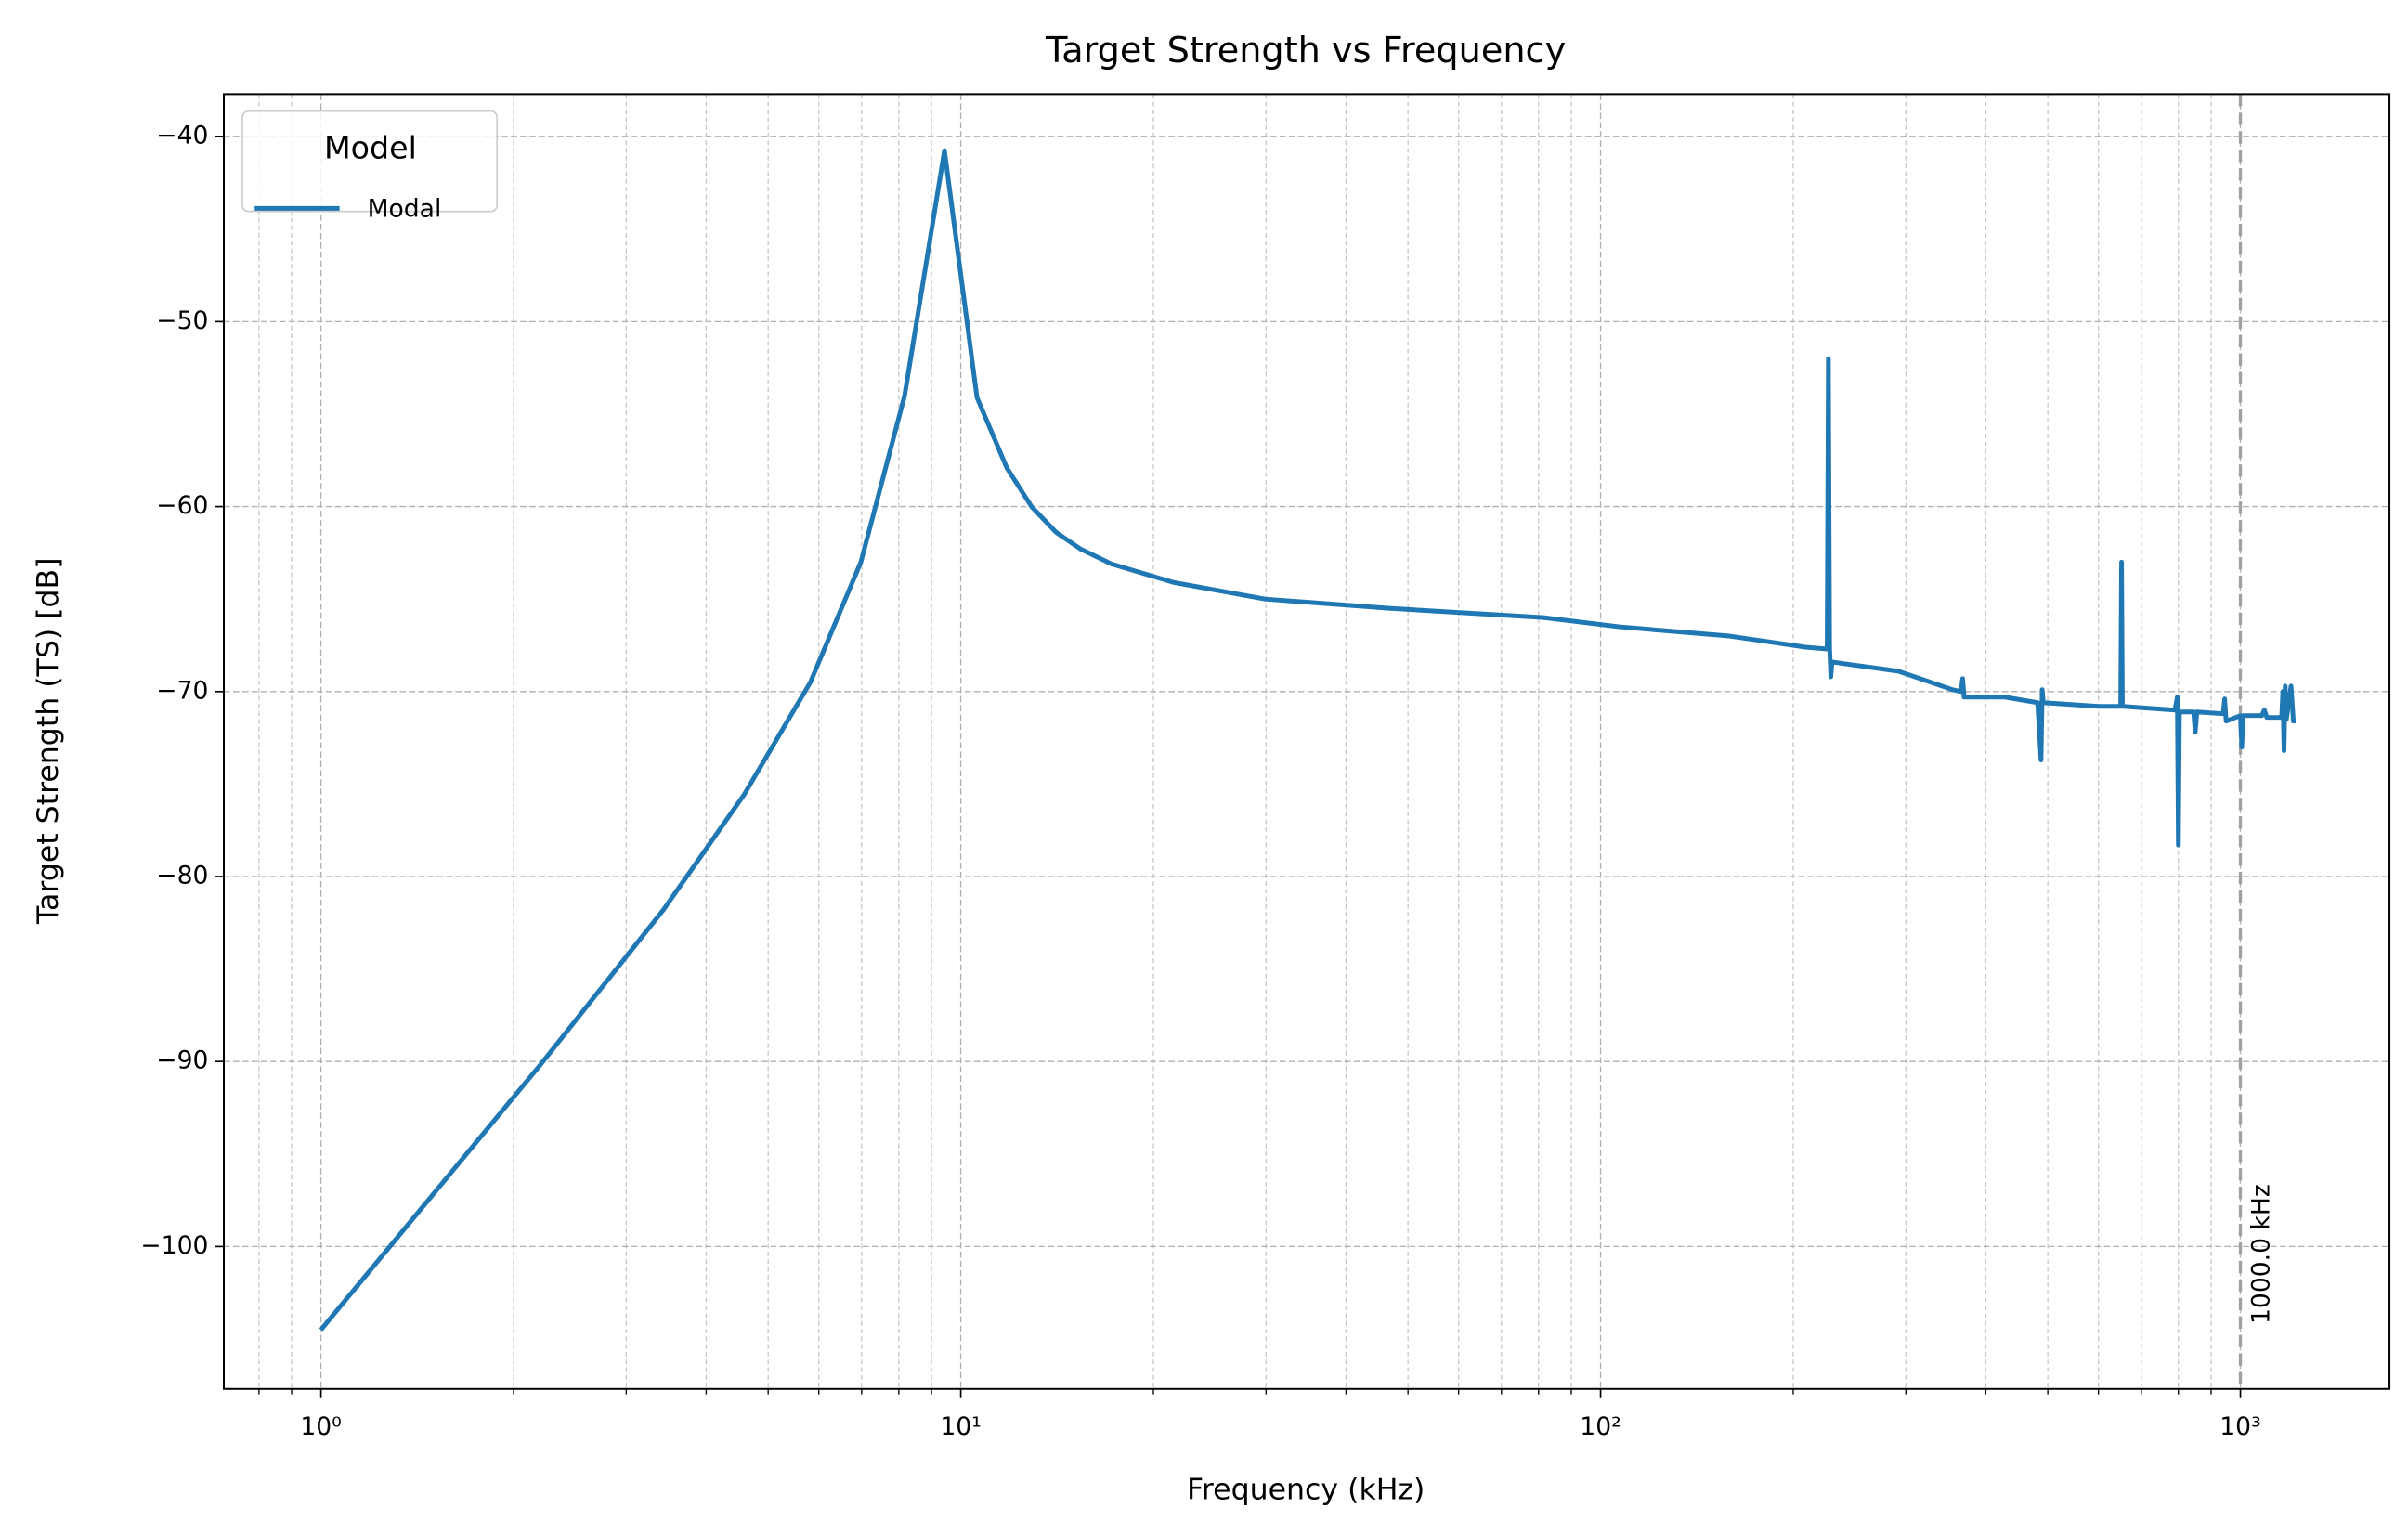  I want to click on x-tick-label: 10⁰, so click(321, 1426).